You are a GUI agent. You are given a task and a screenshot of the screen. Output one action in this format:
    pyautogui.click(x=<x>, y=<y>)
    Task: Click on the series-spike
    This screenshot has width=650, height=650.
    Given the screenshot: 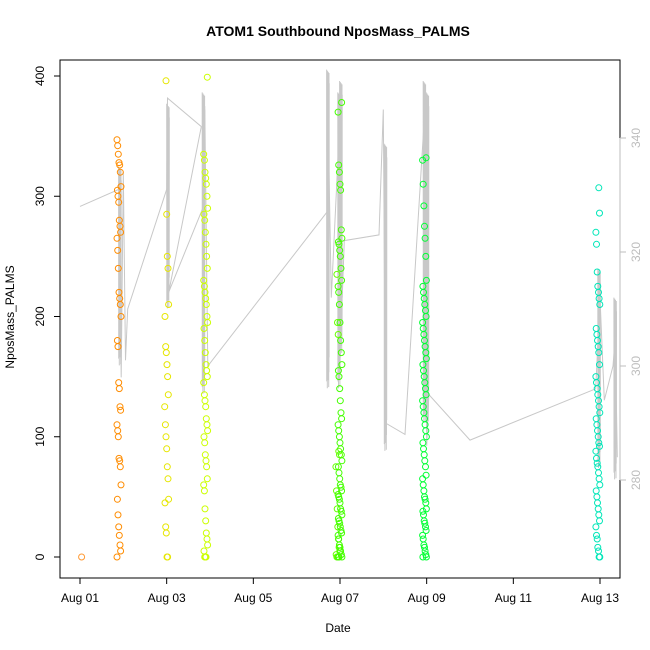 What is the action you would take?
    pyautogui.click(x=341, y=217)
    